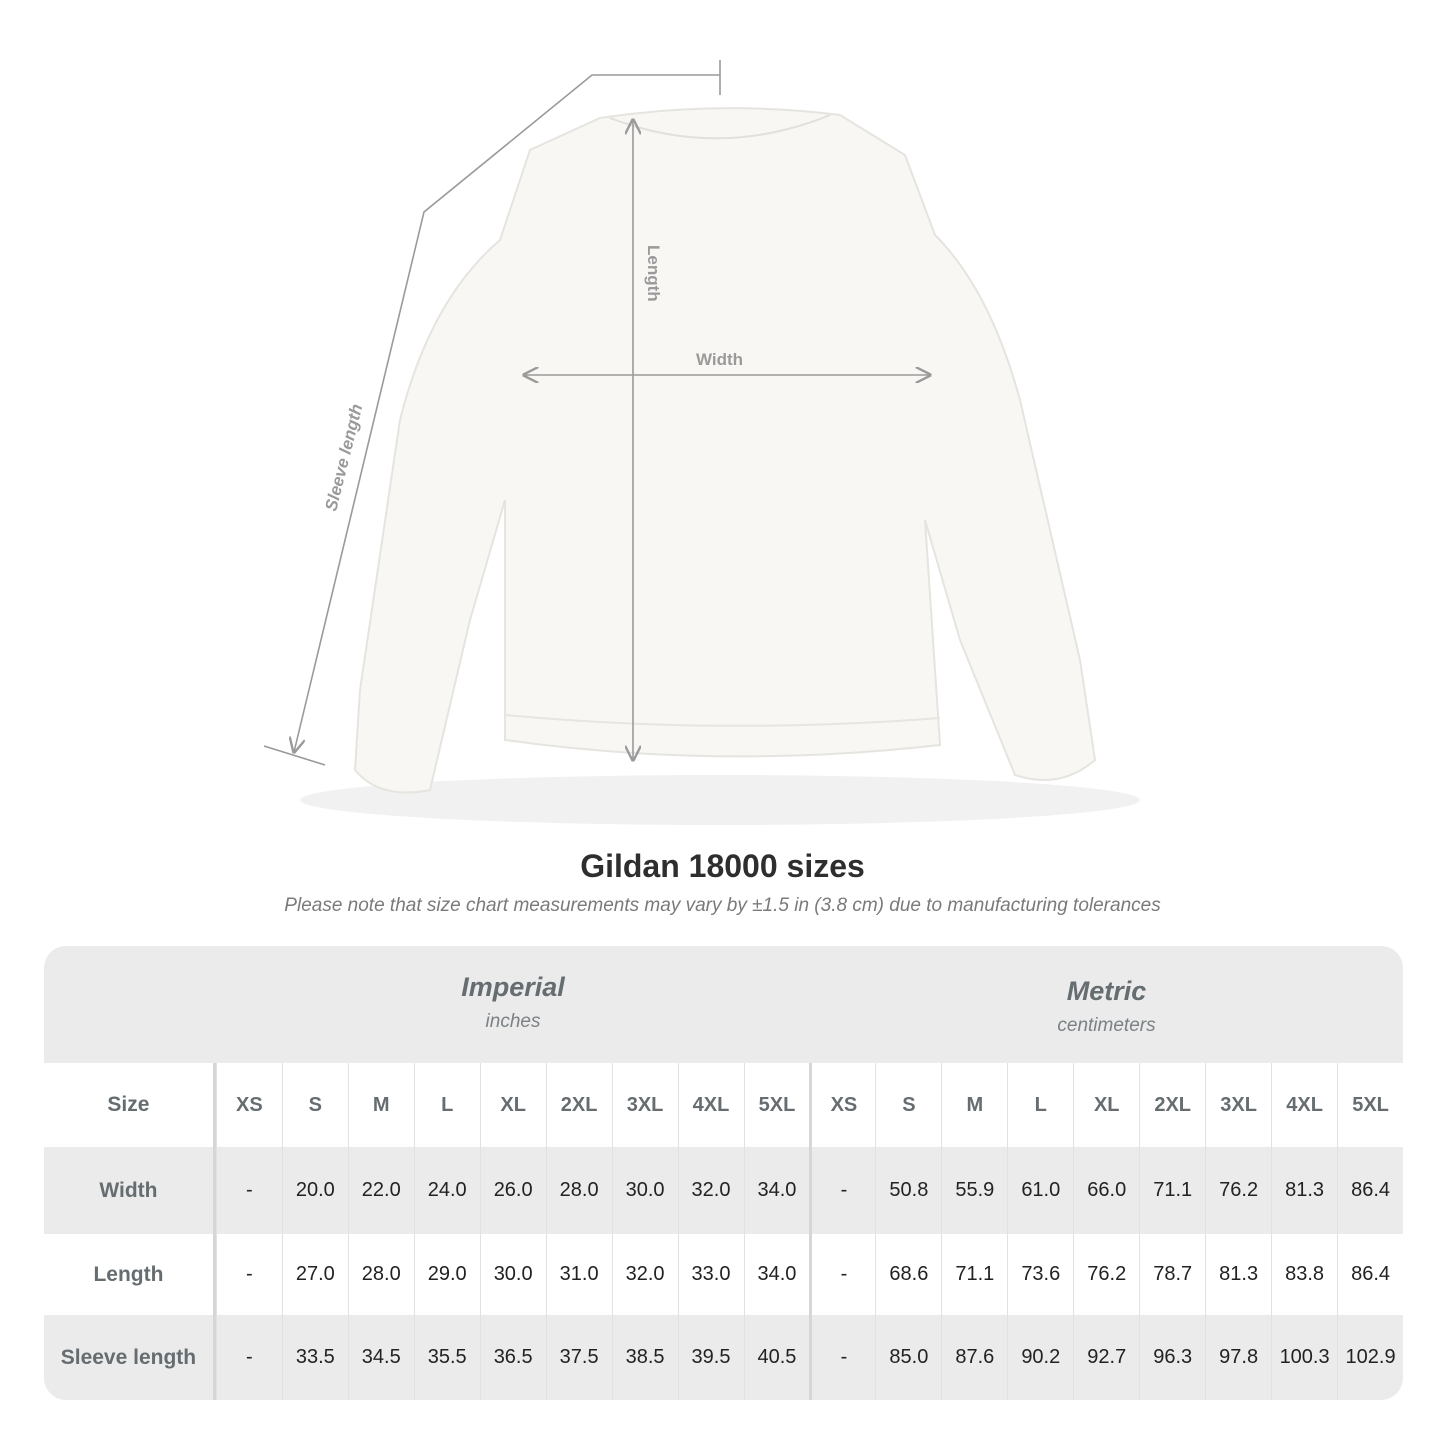  Describe the element at coordinates (644, 1357) in the screenshot. I see `imperial-value: 38.5` at that location.